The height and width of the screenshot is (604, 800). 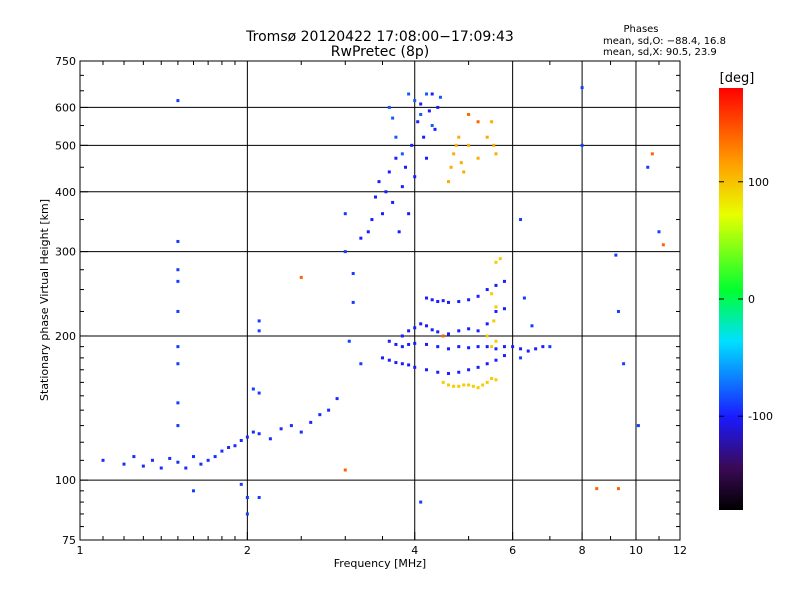 I want to click on y-tick-label: 75, so click(x=69, y=540).